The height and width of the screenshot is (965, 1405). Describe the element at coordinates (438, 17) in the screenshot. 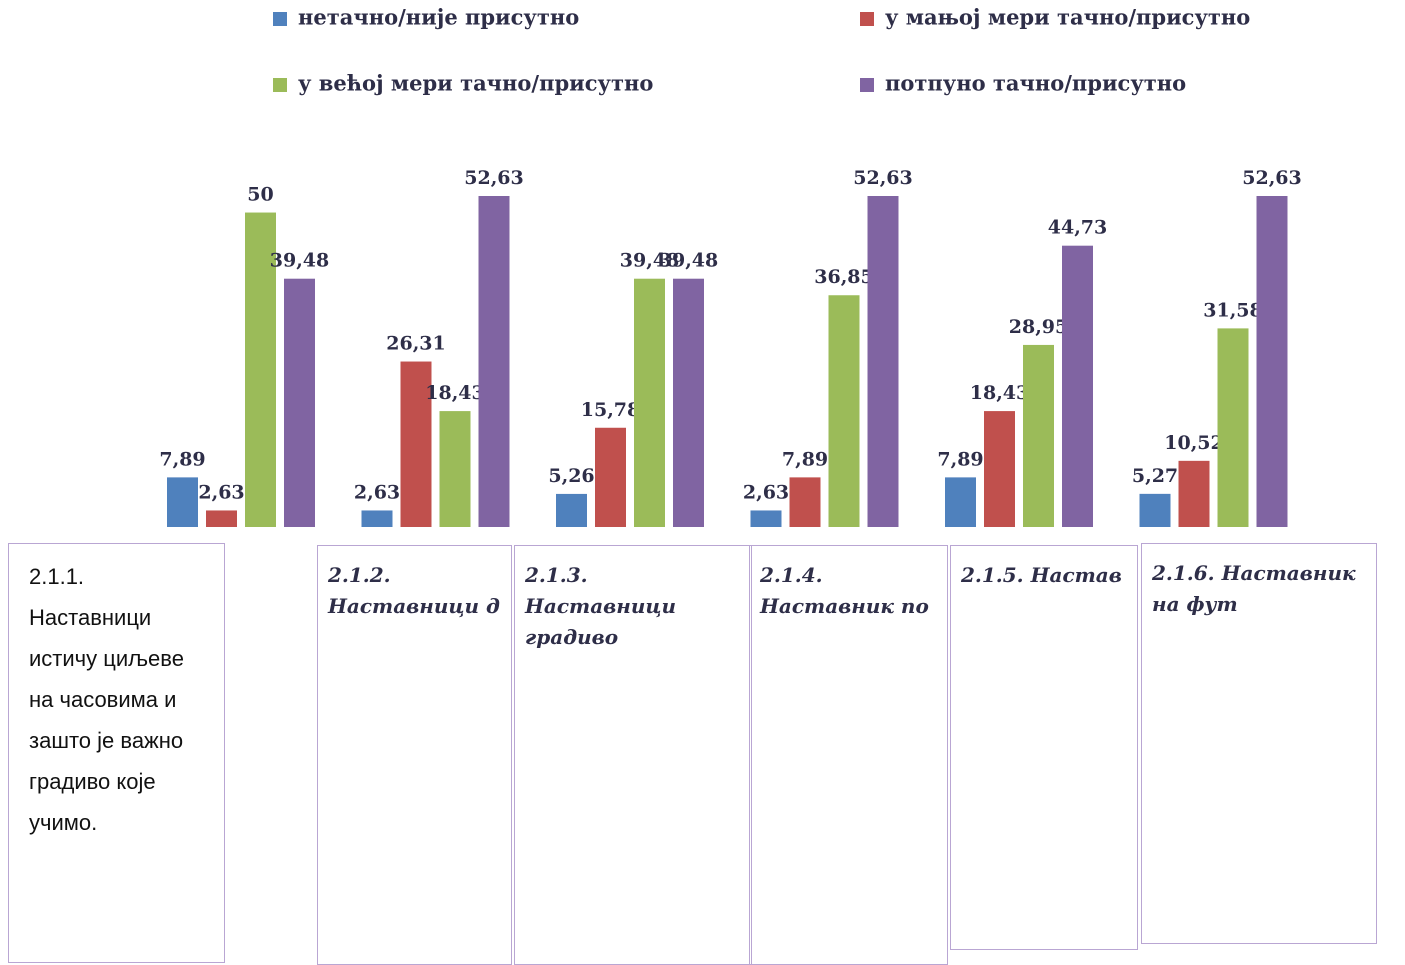

I see `legend-label: нетачно/није присутно` at that location.